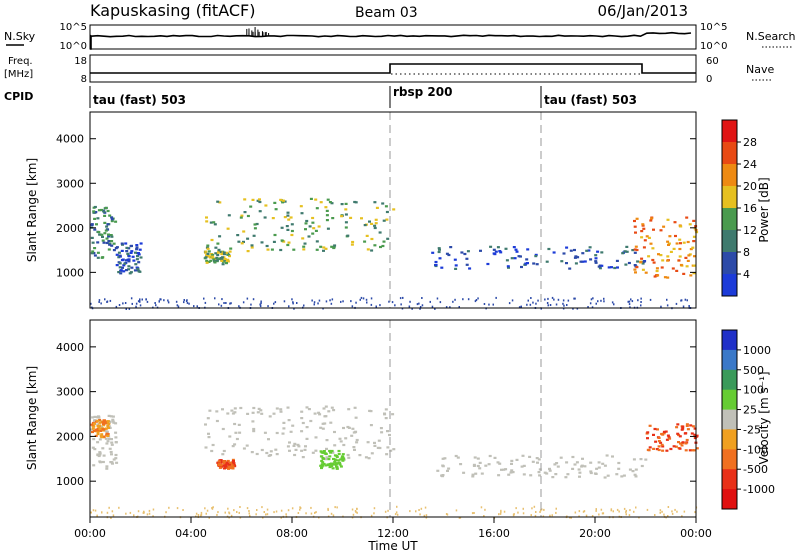  What do you see at coordinates (32, 210) in the screenshot?
I see `power-ylabel: Slant Range [km]` at bounding box center [32, 210].